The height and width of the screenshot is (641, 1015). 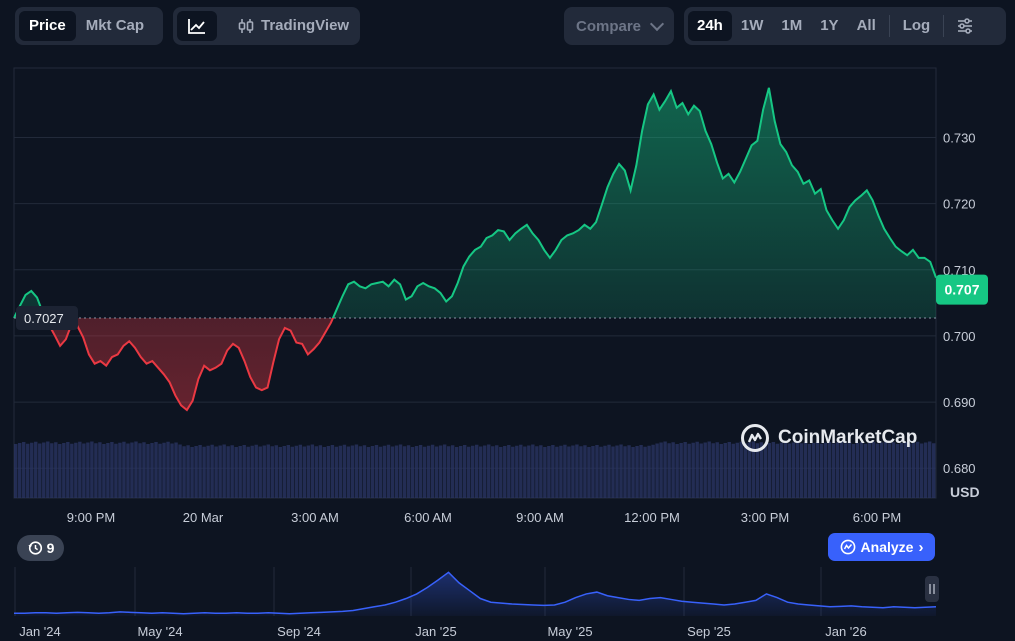 I want to click on tradingview-button: TradingView, so click(x=293, y=26).